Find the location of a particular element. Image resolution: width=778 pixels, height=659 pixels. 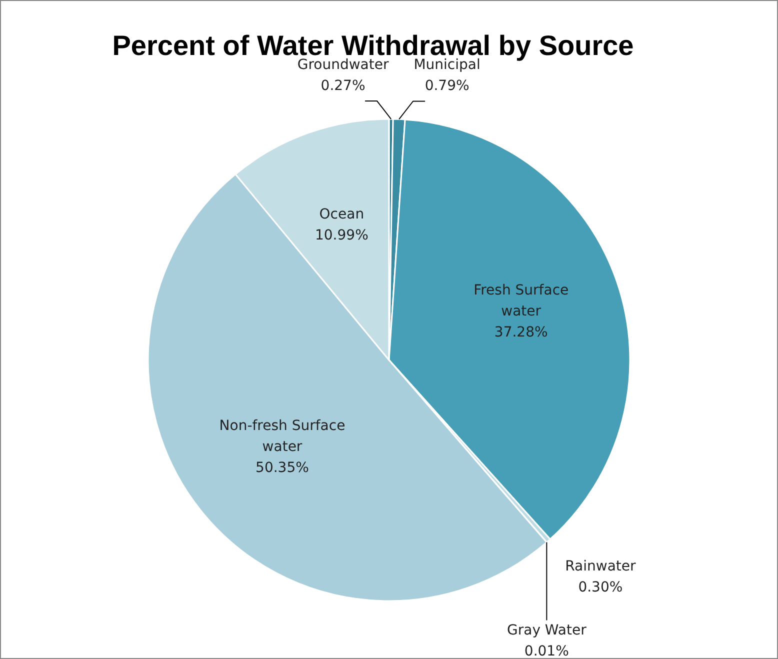

data-label: 37.28% is located at coordinates (521, 332).